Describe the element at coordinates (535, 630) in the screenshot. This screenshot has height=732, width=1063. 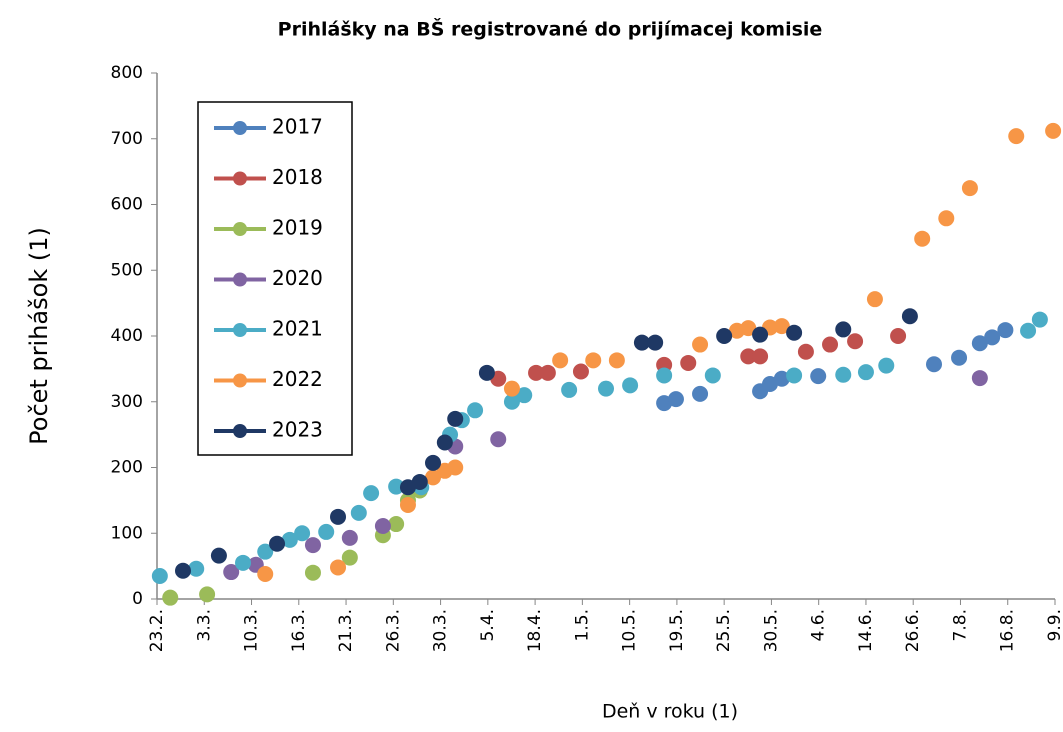
I see `x-tick-label: 18.4.` at that location.